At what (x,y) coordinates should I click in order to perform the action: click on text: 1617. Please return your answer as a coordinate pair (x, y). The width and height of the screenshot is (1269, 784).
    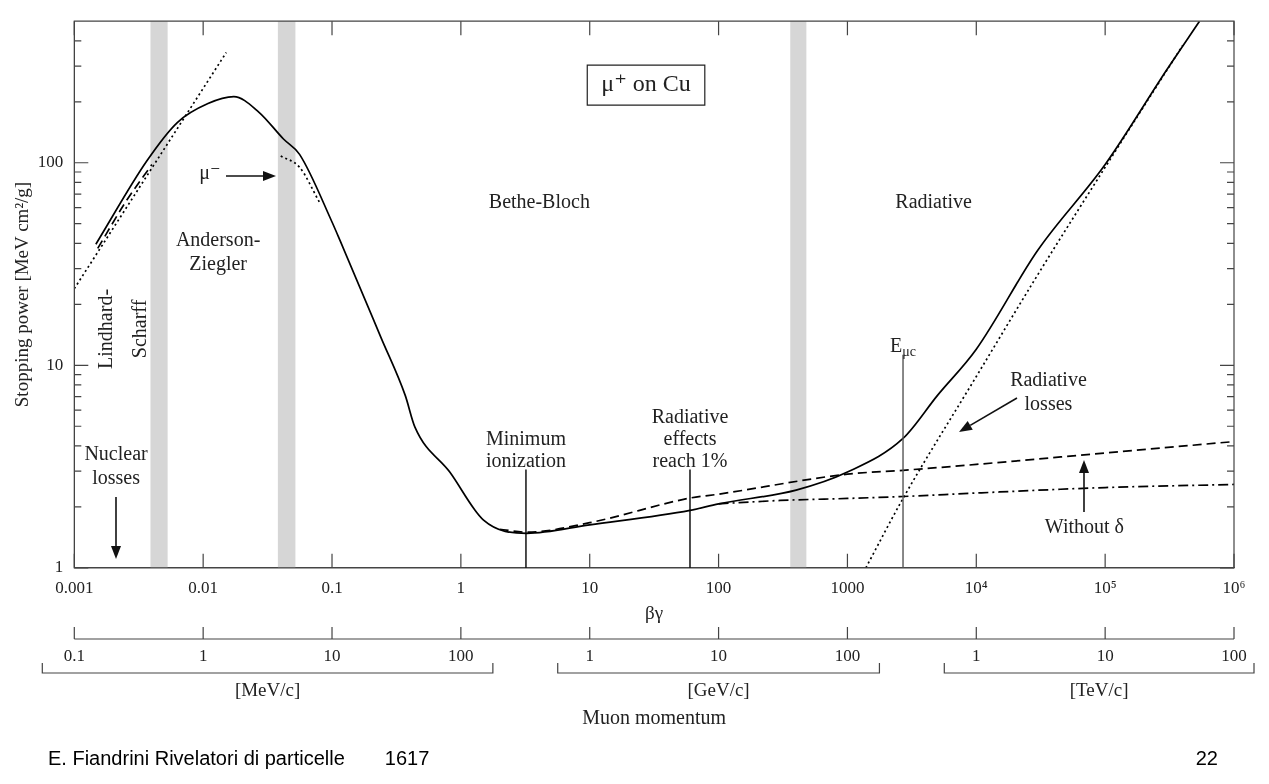
    Looking at the image, I should click on (407, 758).